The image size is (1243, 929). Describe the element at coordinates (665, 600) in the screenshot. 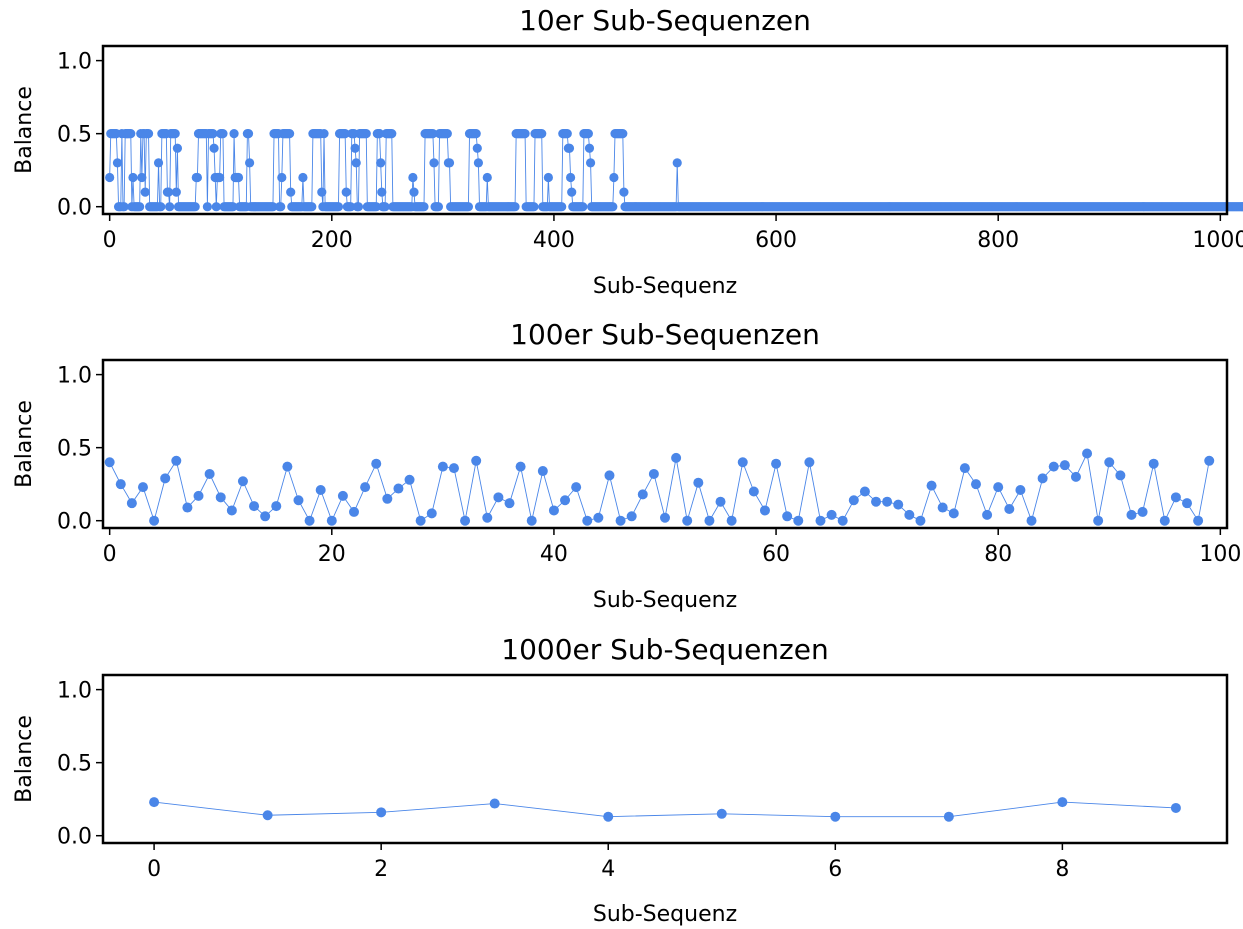

I see `x-axis-label: Sub-Sequenz` at that location.